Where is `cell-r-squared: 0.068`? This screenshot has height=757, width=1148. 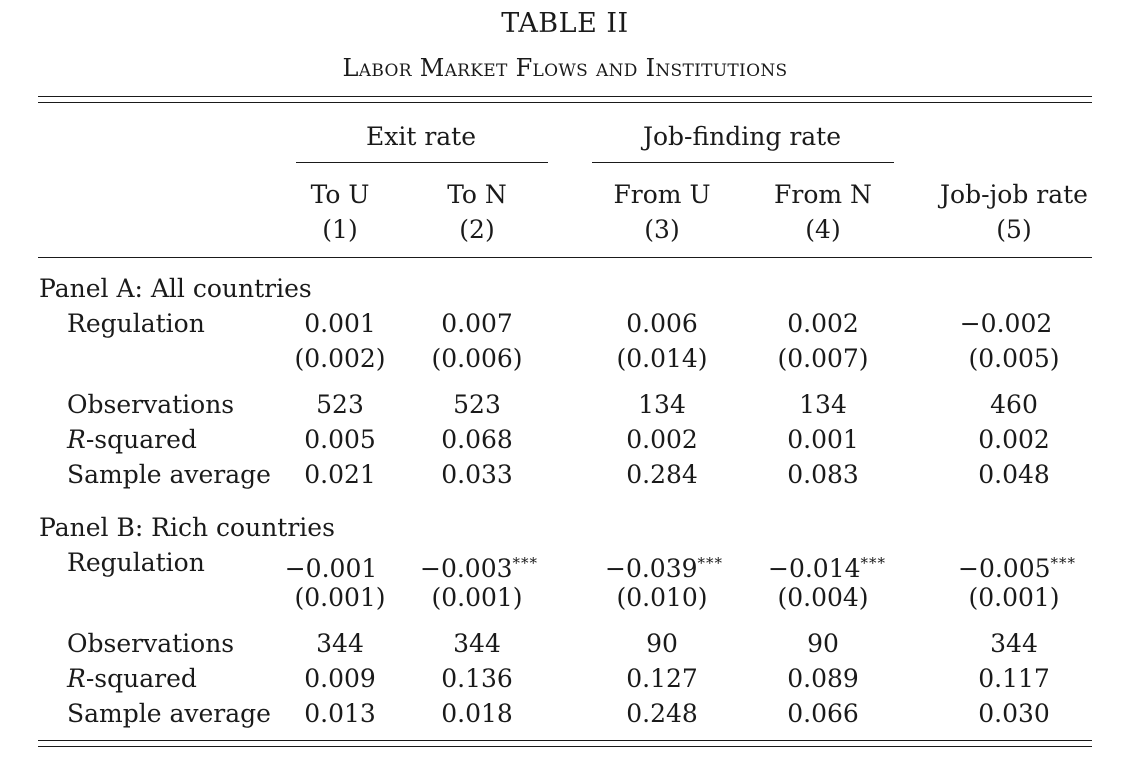
cell-r-squared: 0.068 is located at coordinates (477, 439).